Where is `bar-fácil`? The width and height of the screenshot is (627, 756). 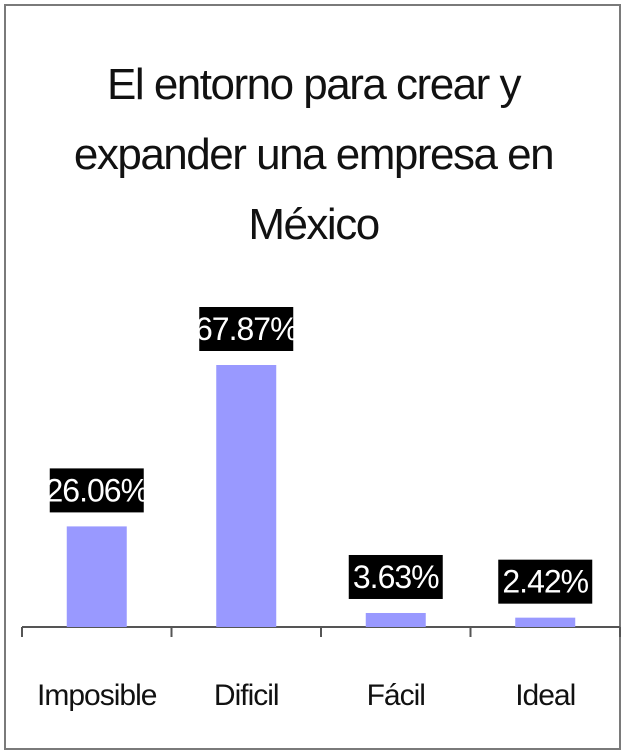
bar-fácil is located at coordinates (395, 619).